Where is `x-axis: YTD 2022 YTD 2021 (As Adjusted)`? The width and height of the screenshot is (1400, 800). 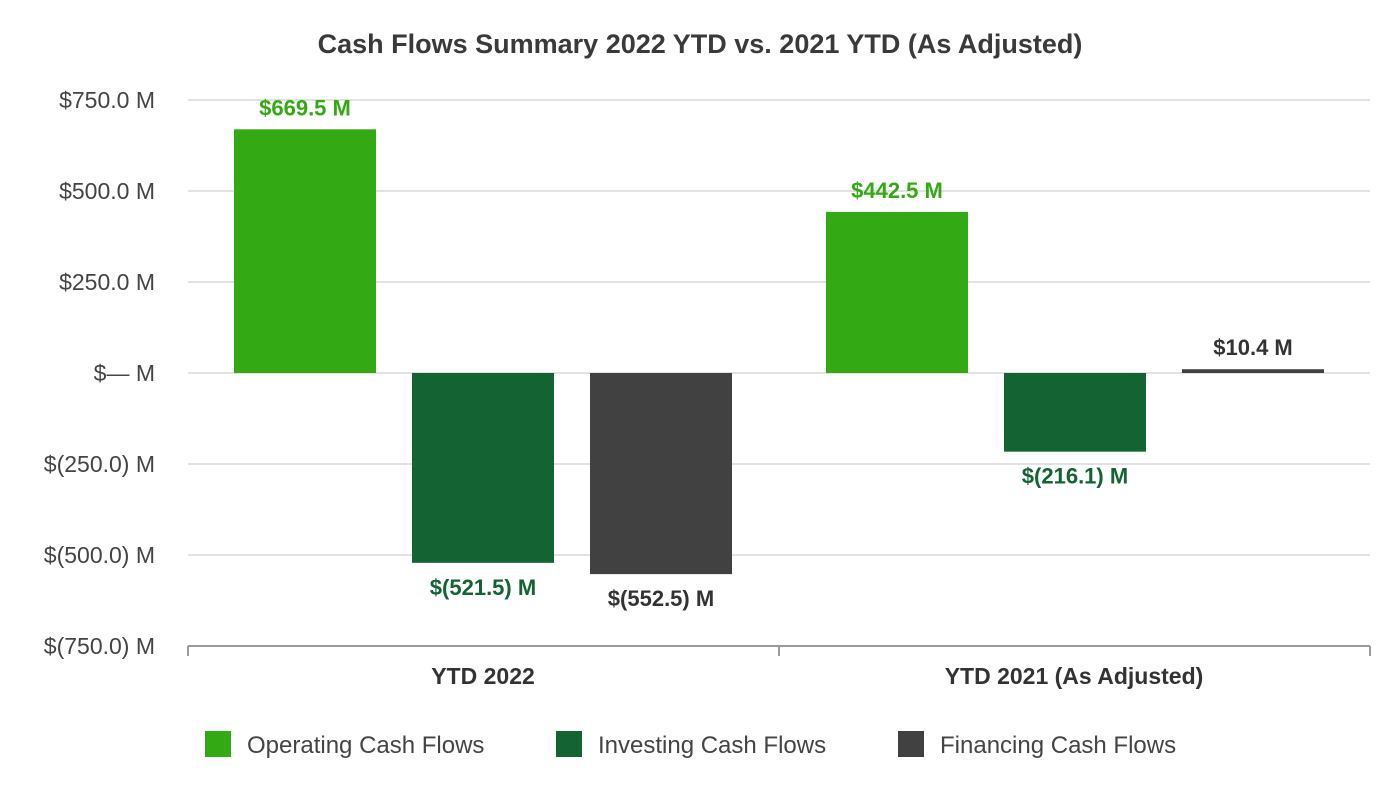
x-axis: YTD 2022 YTD 2021 (As Adjusted) is located at coordinates (779, 667).